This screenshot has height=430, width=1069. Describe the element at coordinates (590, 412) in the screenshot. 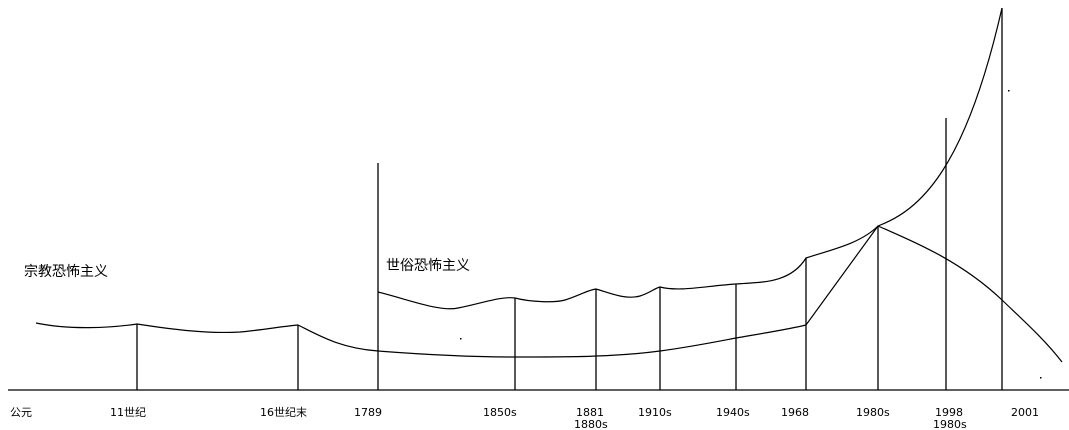

I see `tick-label: 1881` at that location.